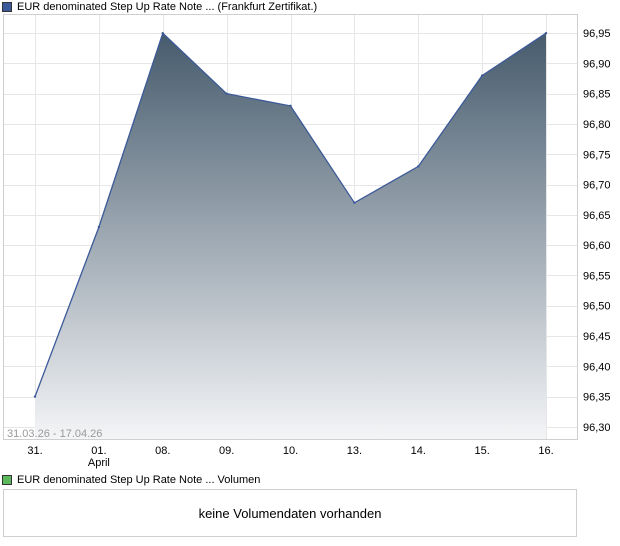 Image resolution: width=620 pixels, height=546 pixels. Describe the element at coordinates (597, 276) in the screenshot. I see `y-tick-label: 96,55` at that location.